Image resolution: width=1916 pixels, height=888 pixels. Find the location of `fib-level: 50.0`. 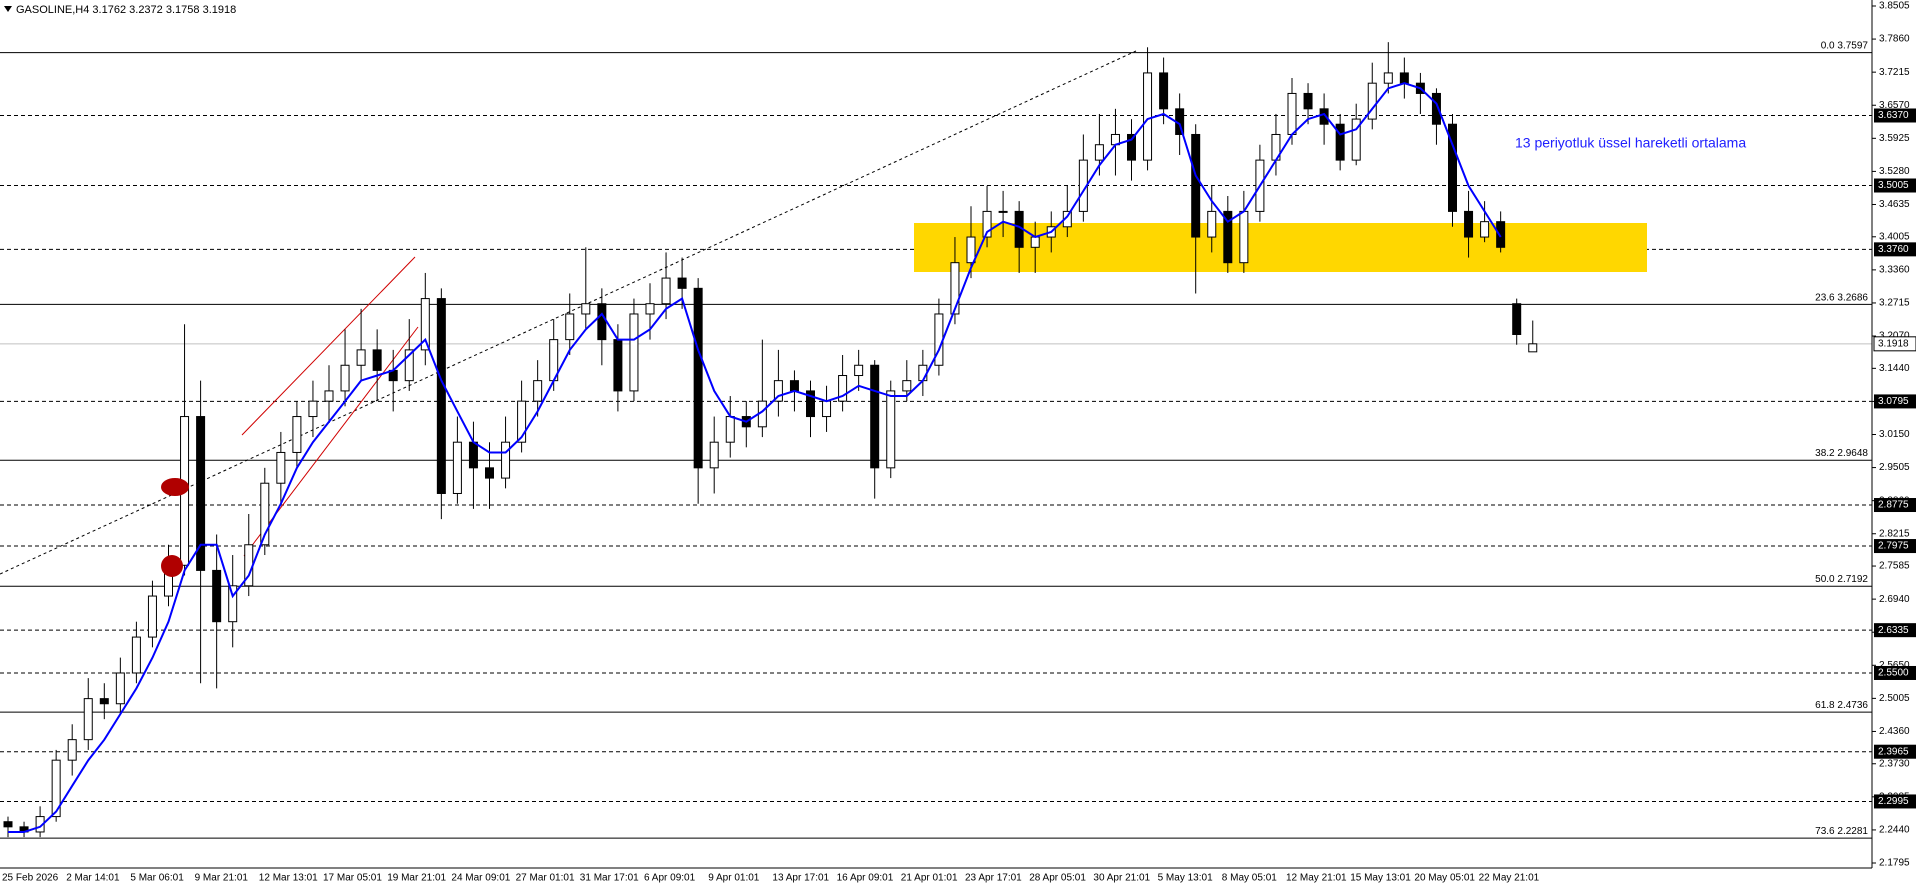

fib-level: 50.0 is located at coordinates (1825, 579).